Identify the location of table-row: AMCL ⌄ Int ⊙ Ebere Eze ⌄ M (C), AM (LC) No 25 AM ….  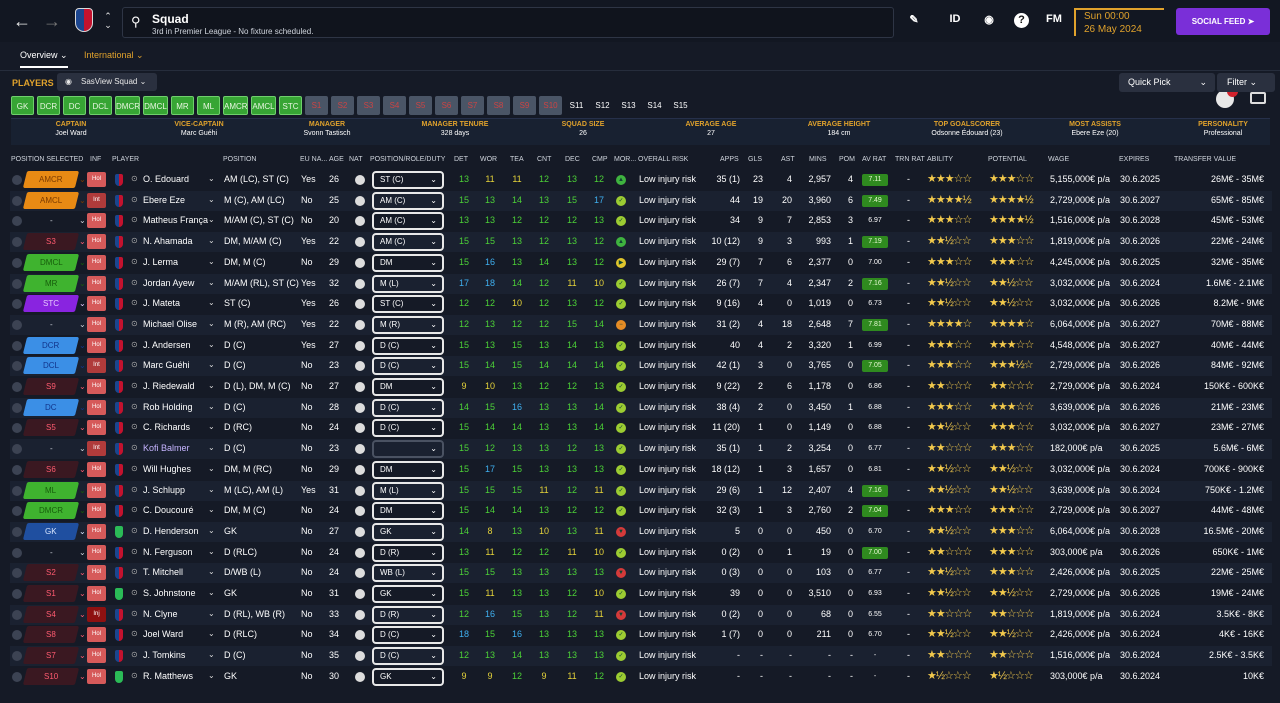
(641, 200).